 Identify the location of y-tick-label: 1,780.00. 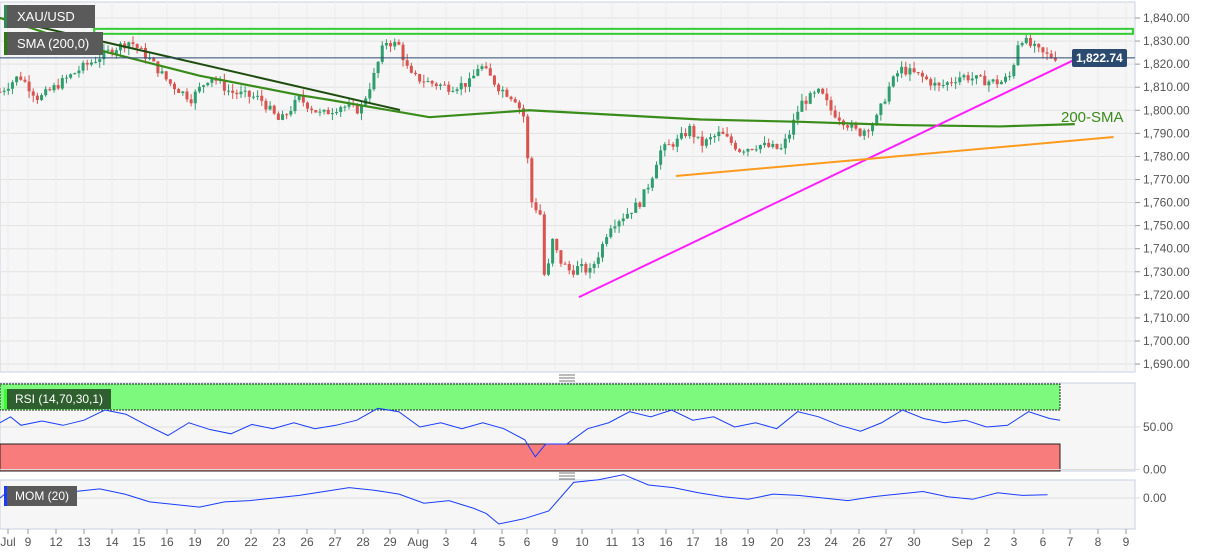
(1166, 156).